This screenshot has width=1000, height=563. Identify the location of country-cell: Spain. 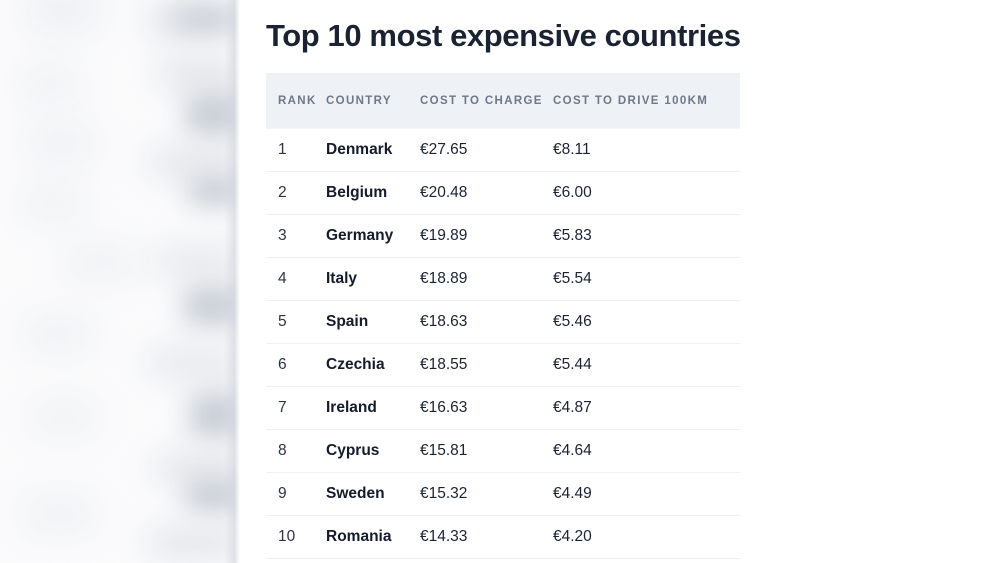
(347, 321).